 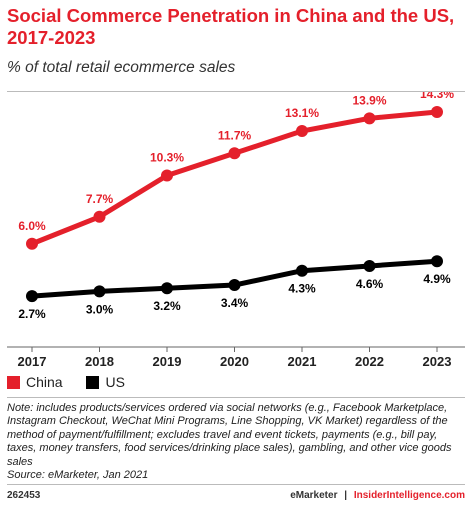 I want to click on data-point-us-2020, so click(x=234, y=285).